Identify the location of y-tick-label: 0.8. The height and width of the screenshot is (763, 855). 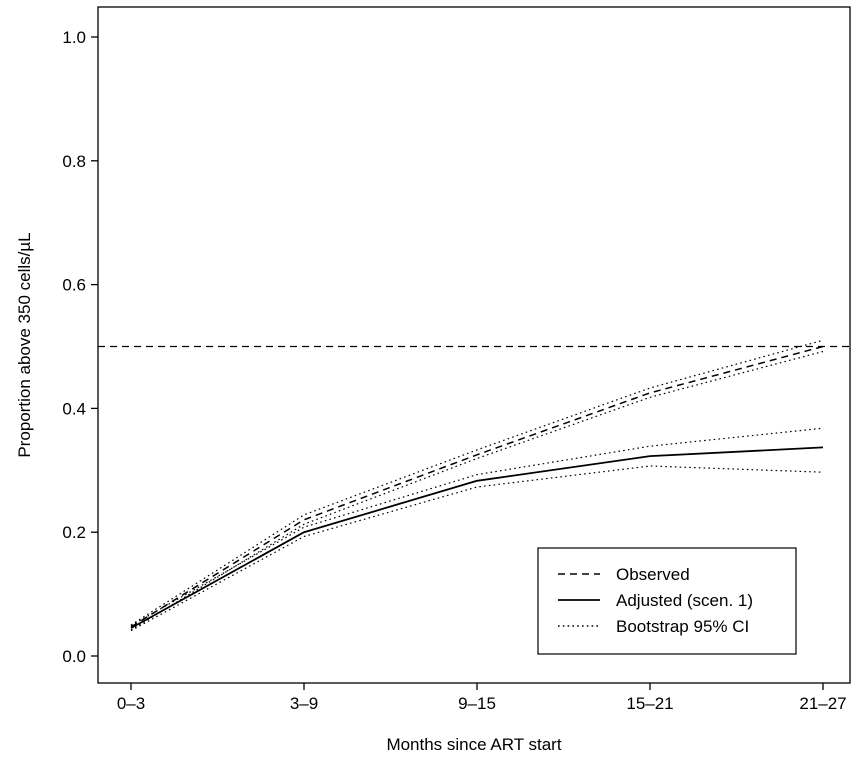
(74, 161).